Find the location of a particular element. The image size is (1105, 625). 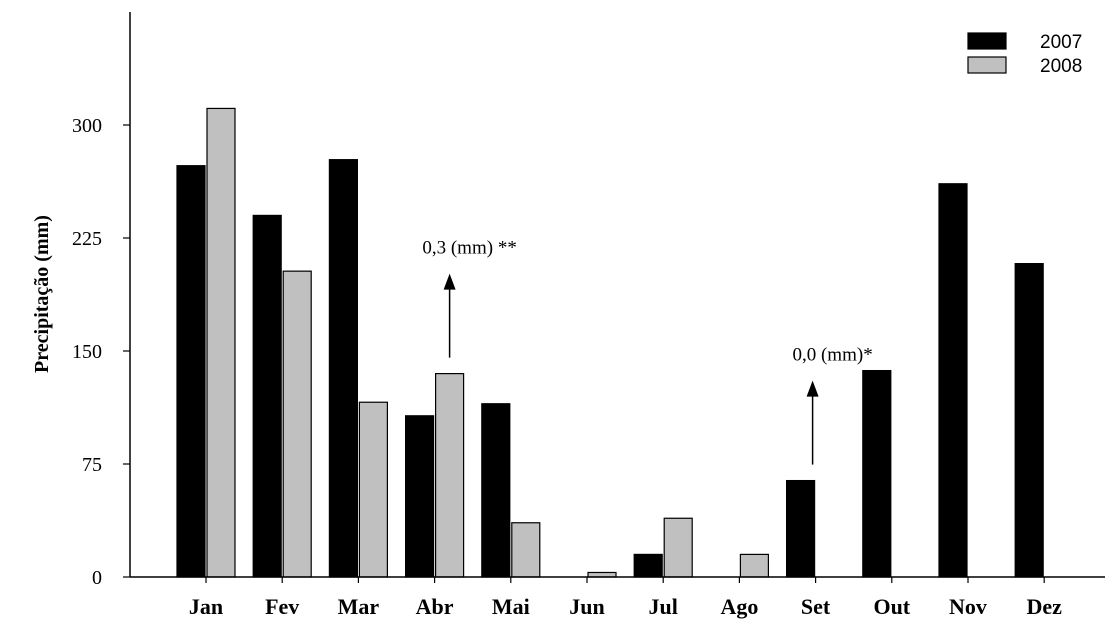

x-tick-label-set: Set is located at coordinates (816, 606).